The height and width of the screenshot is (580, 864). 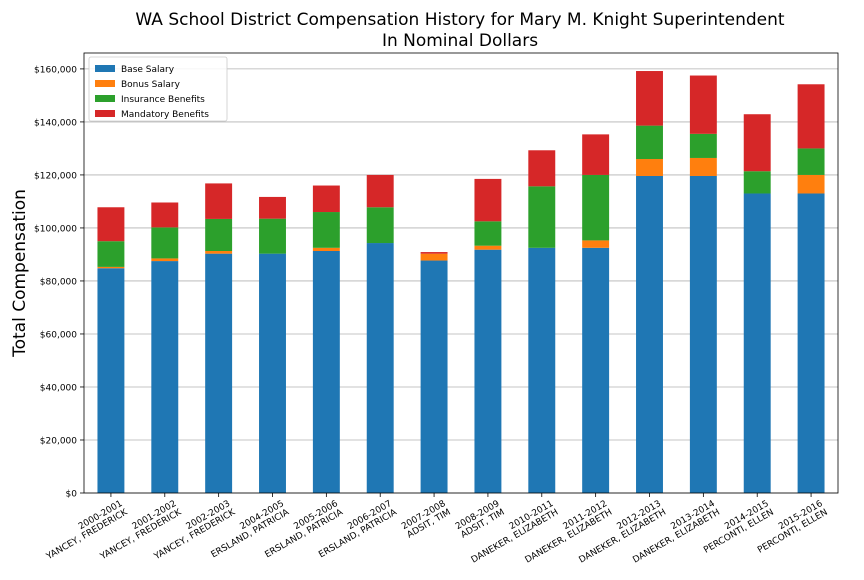 What do you see at coordinates (58, 282) in the screenshot?
I see `y-tick-label: $80,000` at bounding box center [58, 282].